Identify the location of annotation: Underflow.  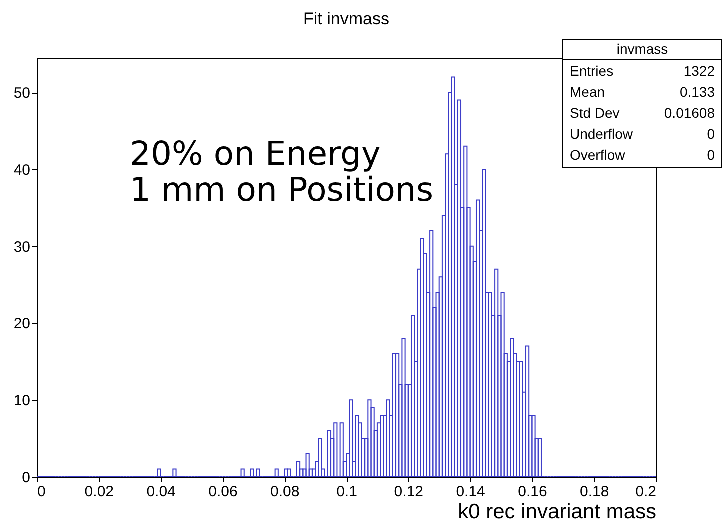
(602, 134).